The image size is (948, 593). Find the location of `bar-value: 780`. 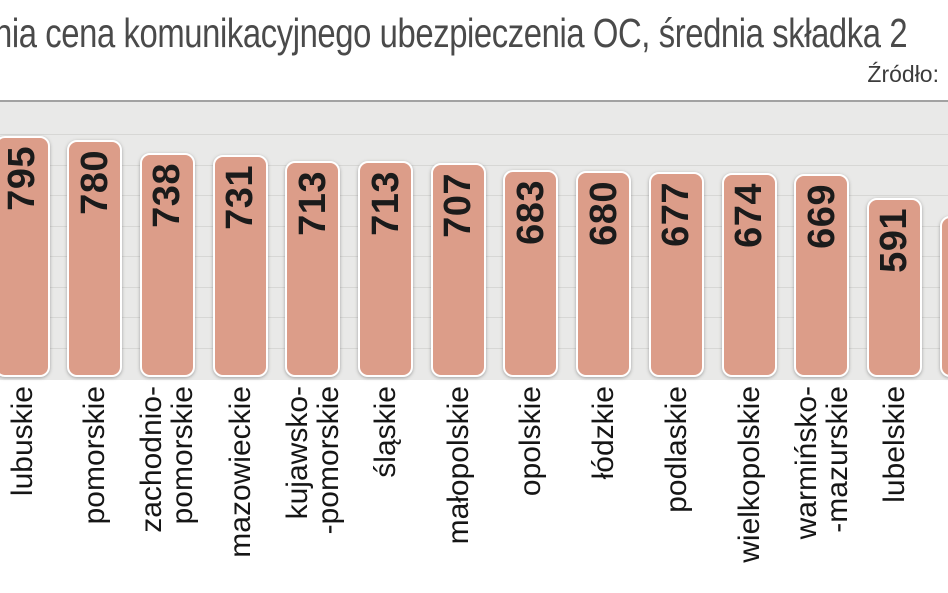

bar-value: 780 is located at coordinates (94, 183).